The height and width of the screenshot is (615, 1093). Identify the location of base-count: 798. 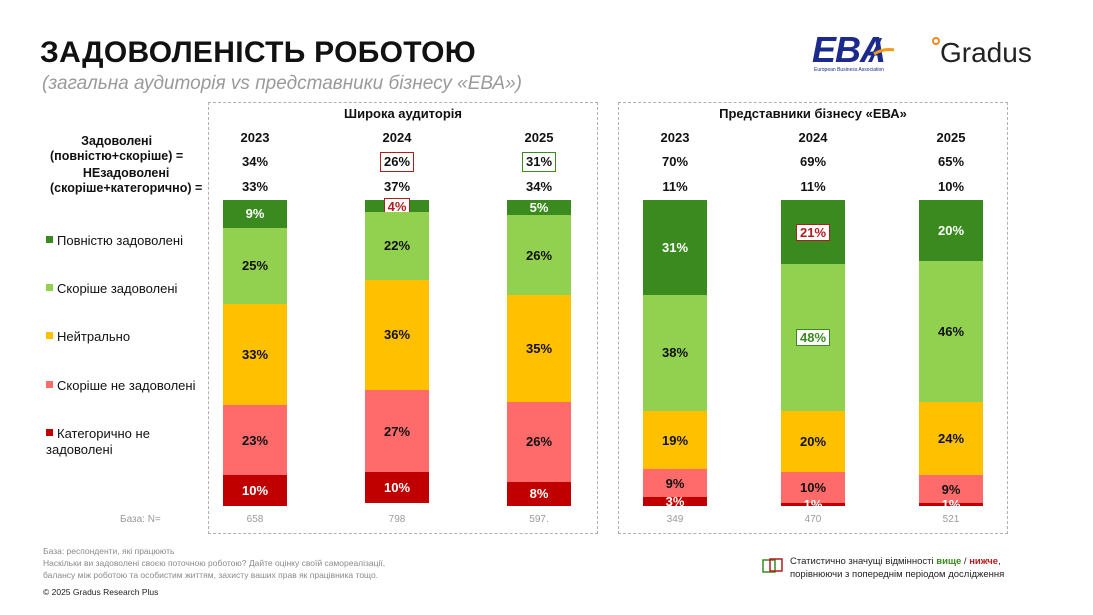
(397, 519).